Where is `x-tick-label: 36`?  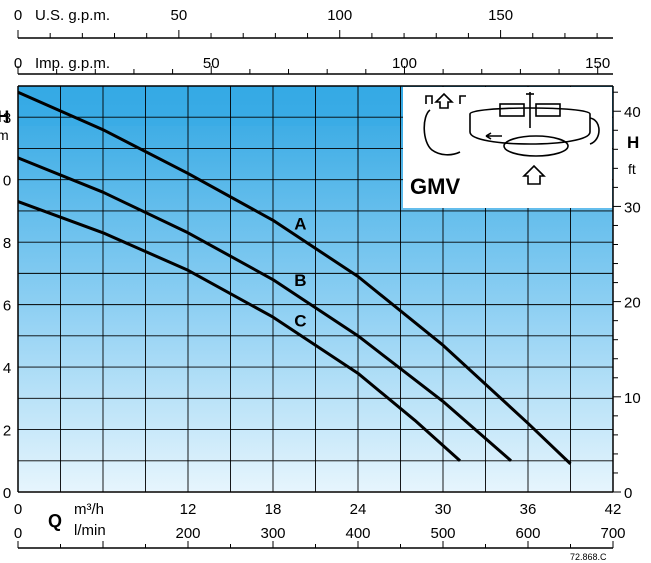 x-tick-label: 36 is located at coordinates (528, 509).